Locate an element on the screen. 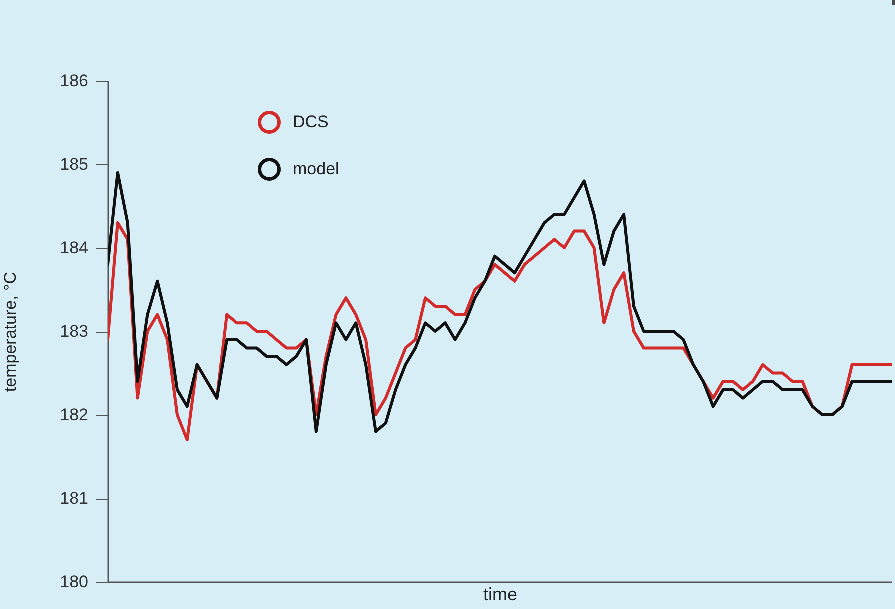  y-tick-label: 182 is located at coordinates (74, 415).